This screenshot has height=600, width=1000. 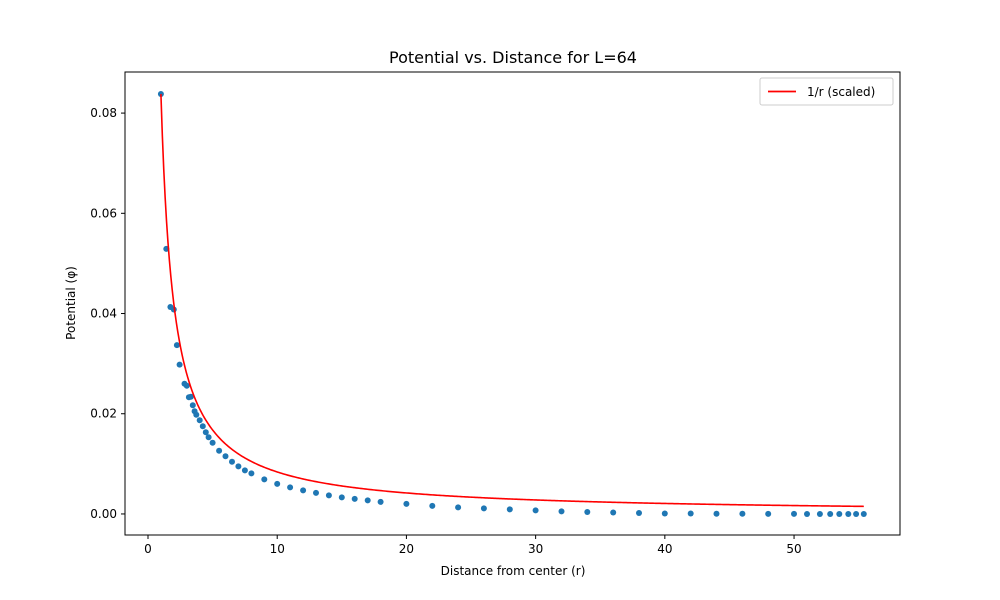 I want to click on y-tick-label: 0.06, so click(x=103, y=213).